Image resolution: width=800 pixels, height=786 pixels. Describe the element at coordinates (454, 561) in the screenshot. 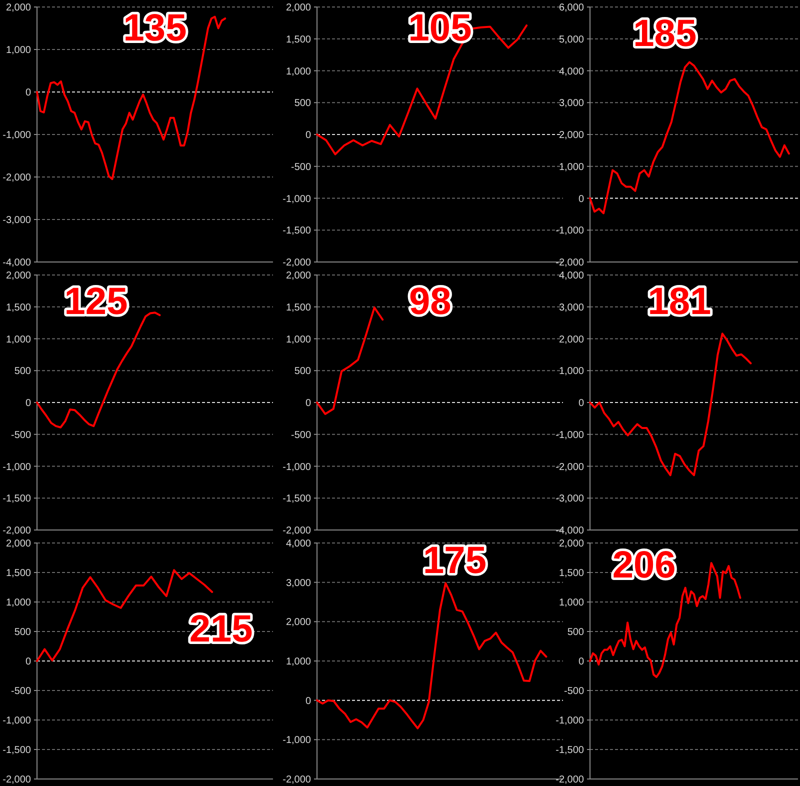

I see `chart-title: 175` at that location.